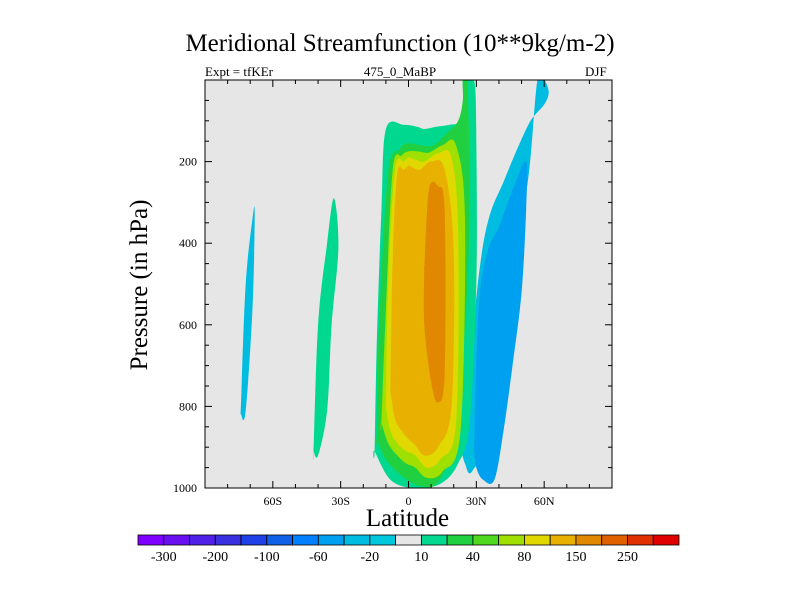 The width and height of the screenshot is (800, 600). What do you see at coordinates (272, 501) in the screenshot?
I see `x-tick-label: 60S` at bounding box center [272, 501].